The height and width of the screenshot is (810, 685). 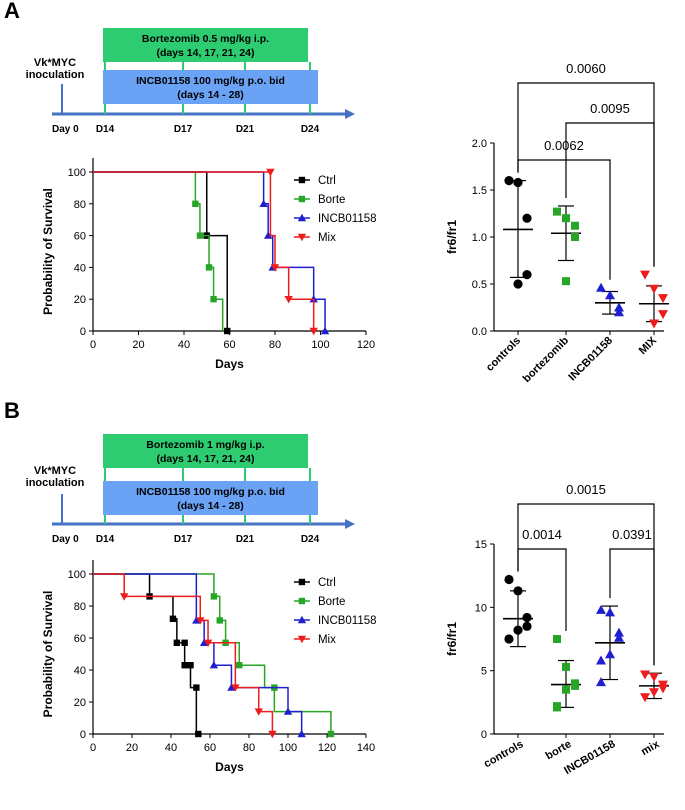 What do you see at coordinates (479, 285) in the screenshot?
I see `y-tick-label: 0.5` at bounding box center [479, 285].